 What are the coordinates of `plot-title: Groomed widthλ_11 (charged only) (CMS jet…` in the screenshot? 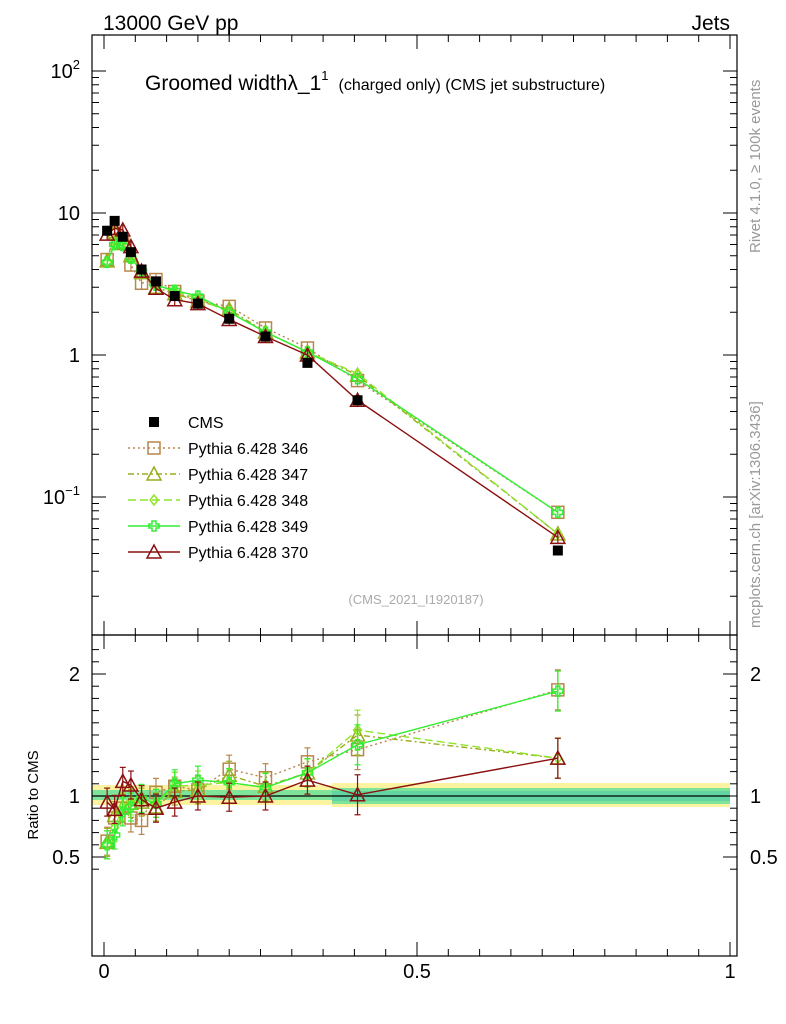 It's located at (375, 81).